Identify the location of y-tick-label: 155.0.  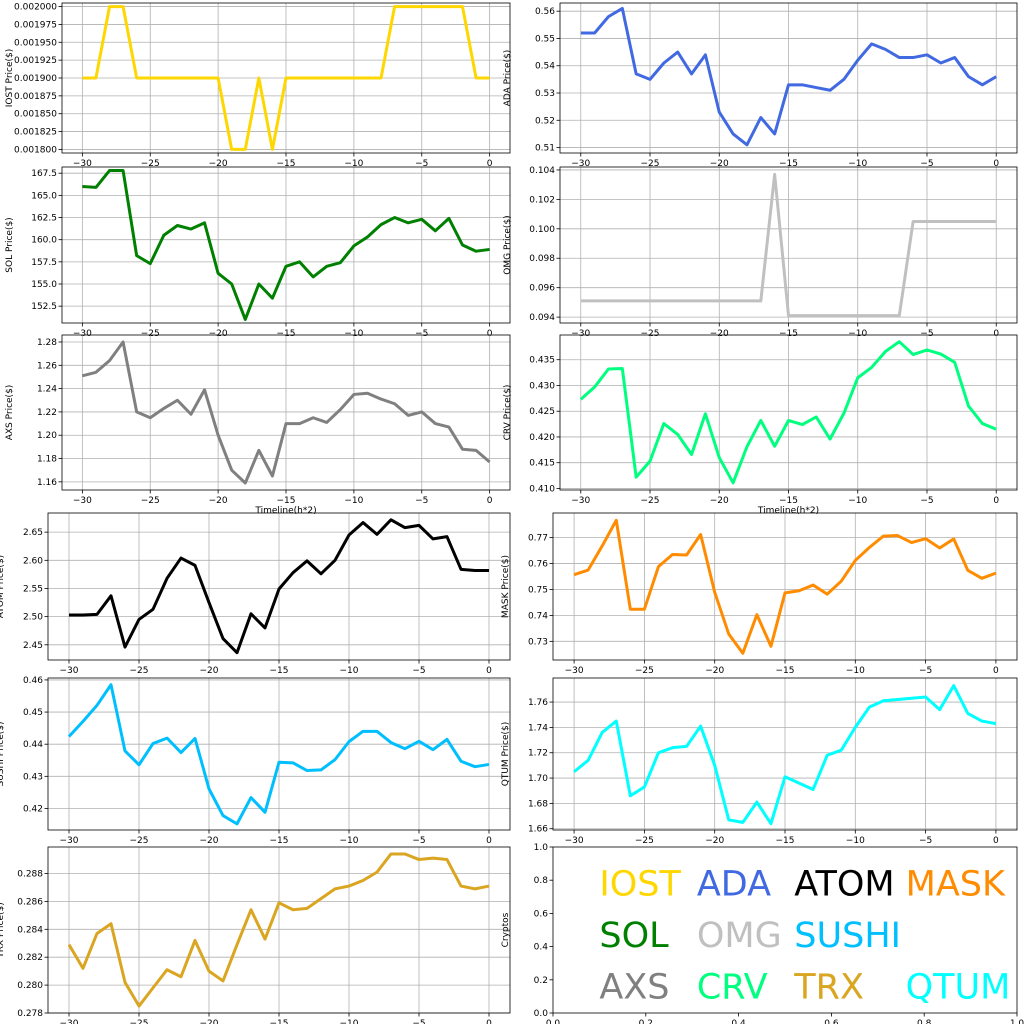
(44, 285).